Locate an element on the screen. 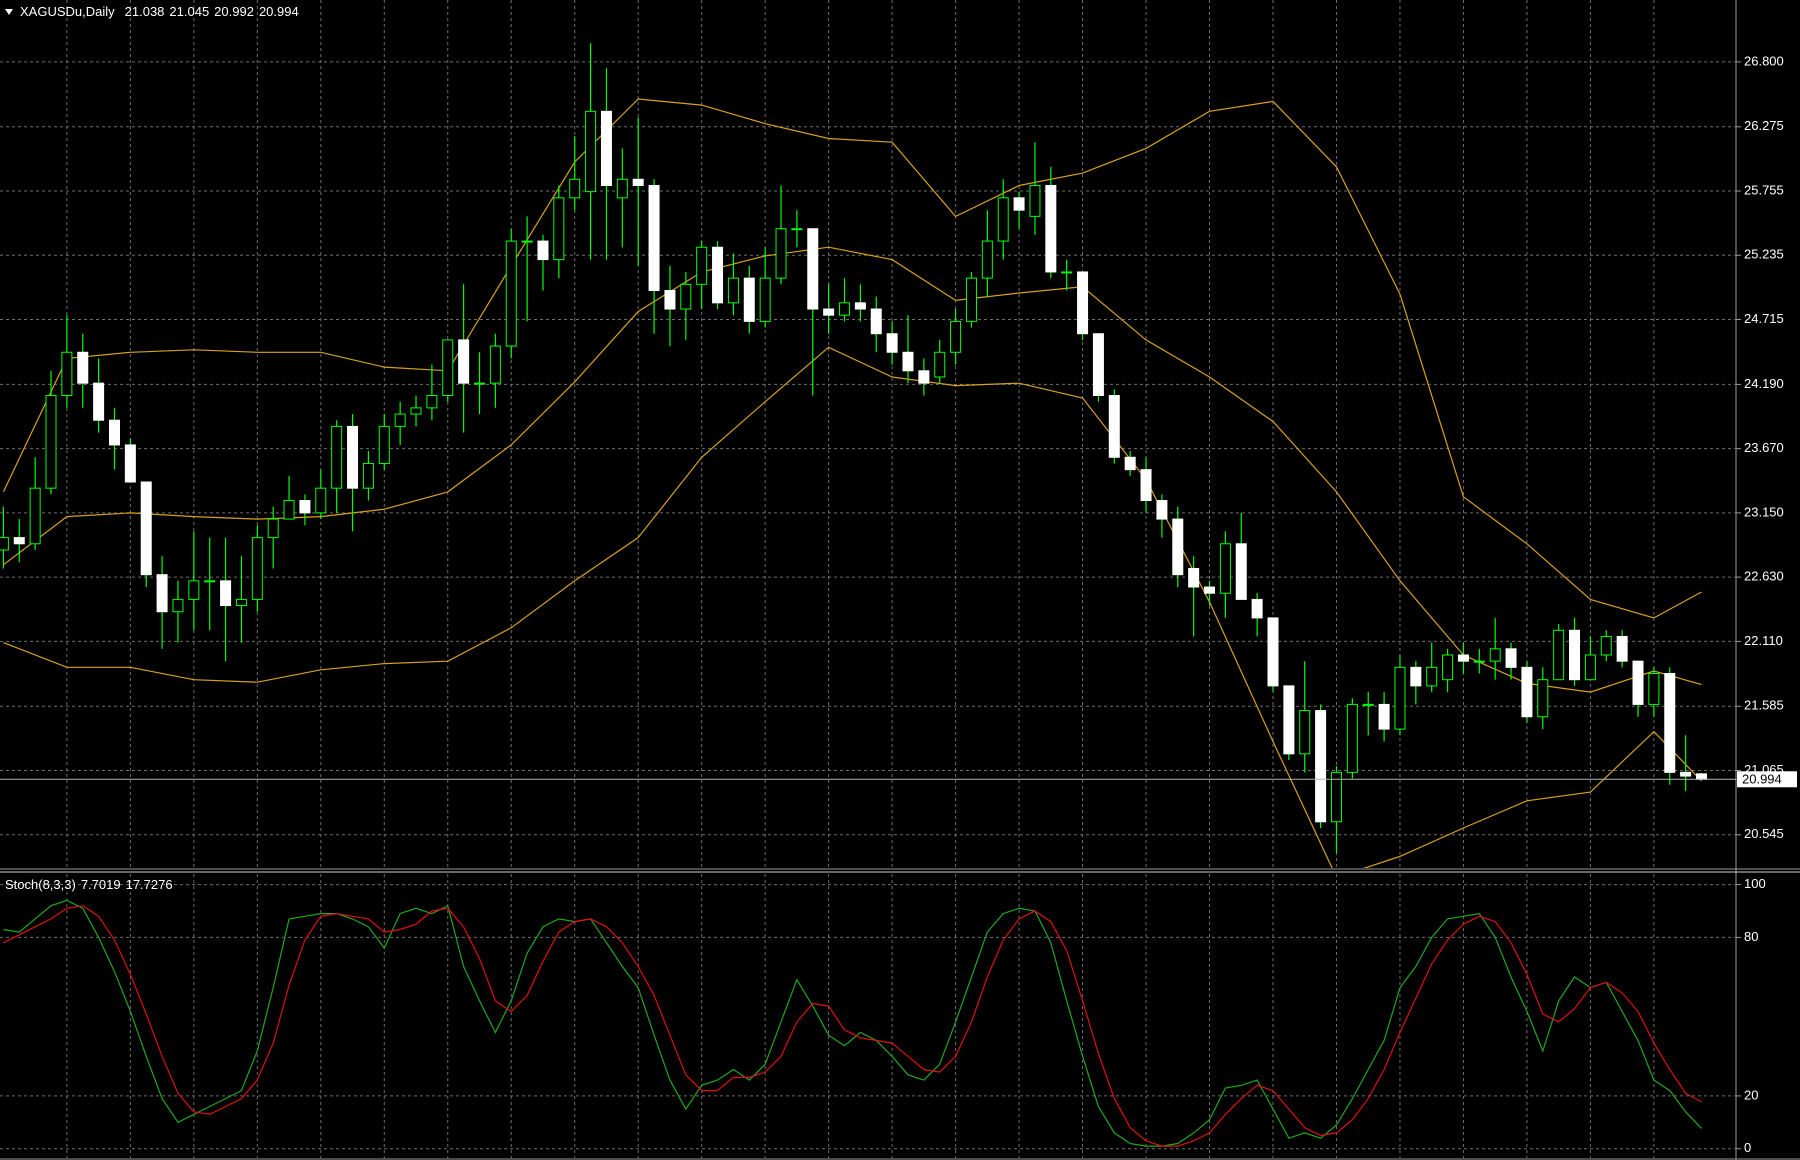  y-tick-label: 0 is located at coordinates (1747, 1147).